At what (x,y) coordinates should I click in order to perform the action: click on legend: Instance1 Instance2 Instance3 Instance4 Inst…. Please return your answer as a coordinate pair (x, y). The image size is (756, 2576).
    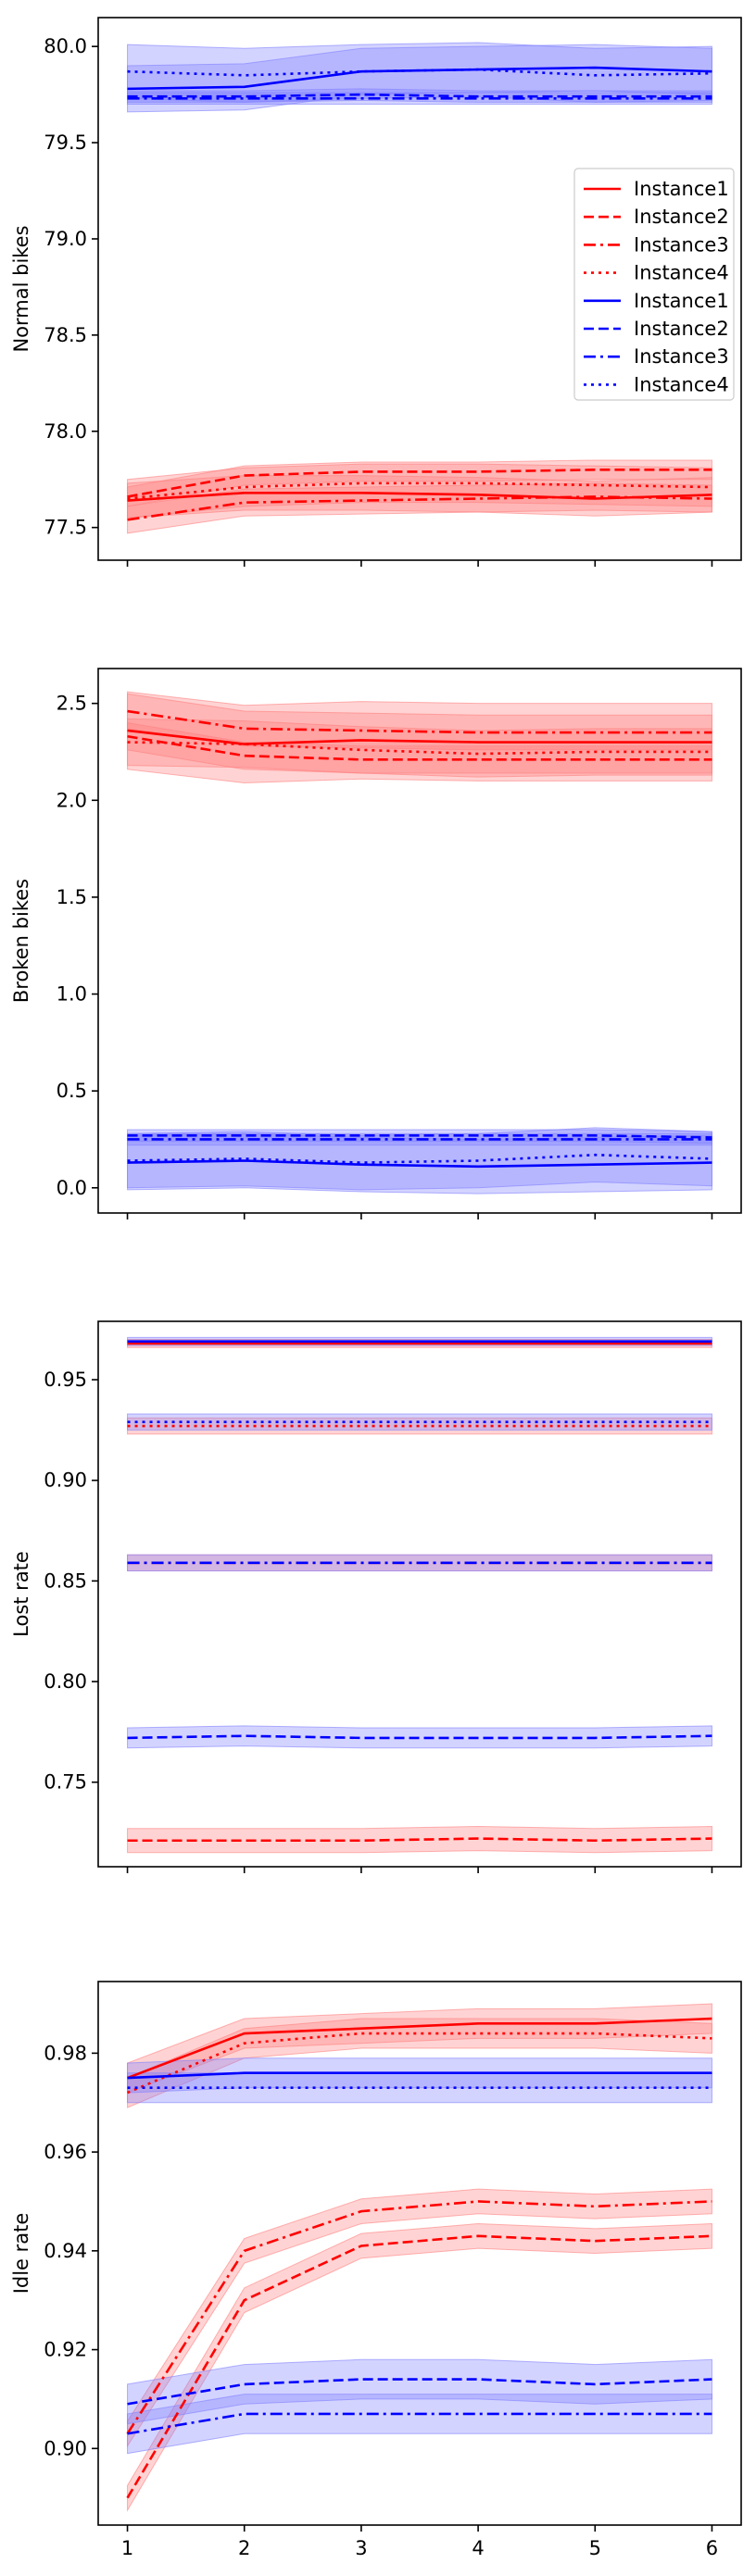
    Looking at the image, I should click on (654, 285).